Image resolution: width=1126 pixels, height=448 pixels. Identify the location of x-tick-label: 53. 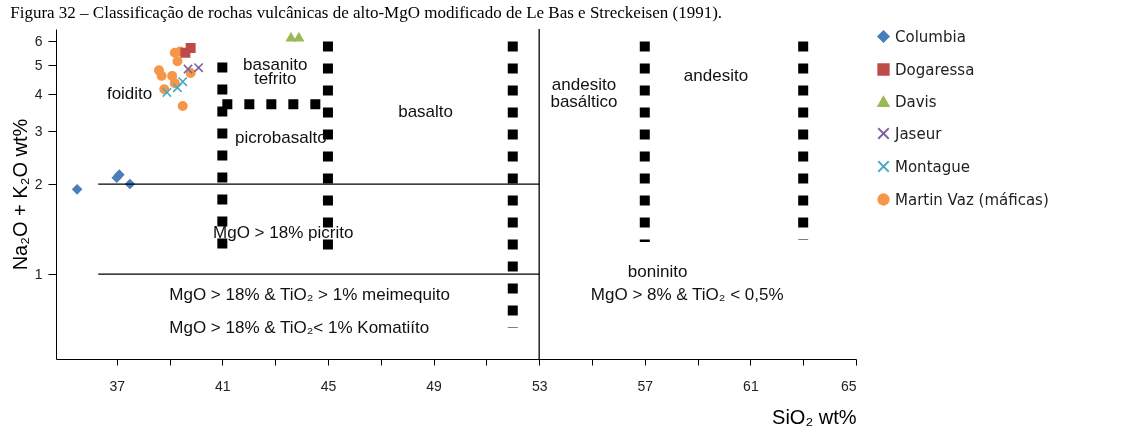
(539, 385).